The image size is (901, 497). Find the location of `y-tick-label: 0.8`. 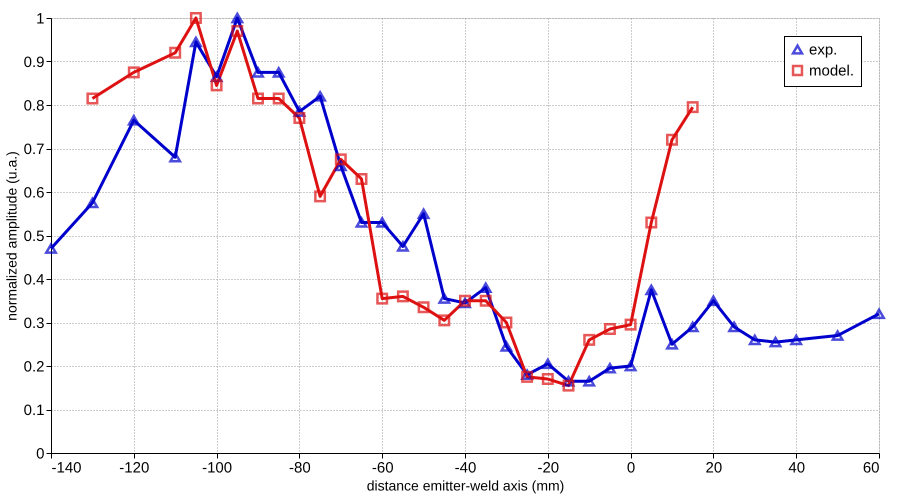

y-tick-label: 0.8 is located at coordinates (34, 106).